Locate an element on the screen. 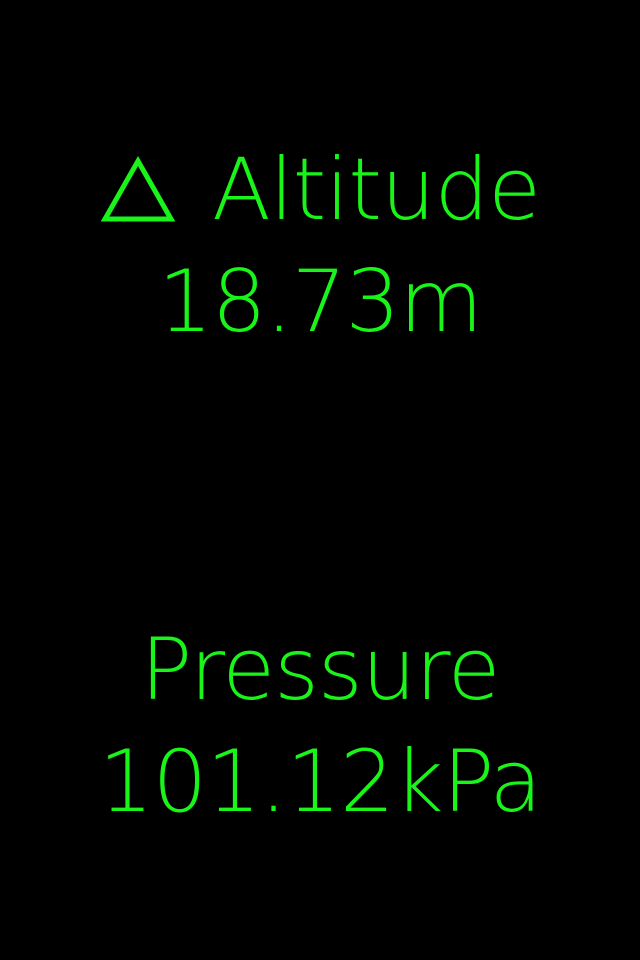  pressure-label: Pressure is located at coordinates (320, 670).